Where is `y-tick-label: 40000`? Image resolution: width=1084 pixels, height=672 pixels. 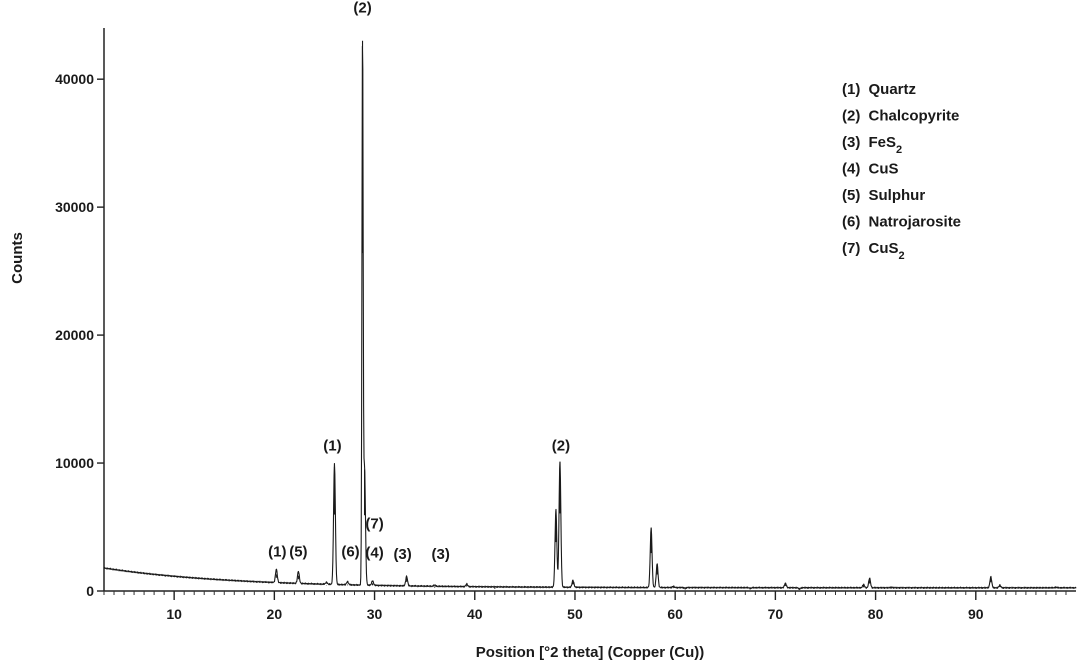
y-tick-label: 40000 is located at coordinates (74, 79).